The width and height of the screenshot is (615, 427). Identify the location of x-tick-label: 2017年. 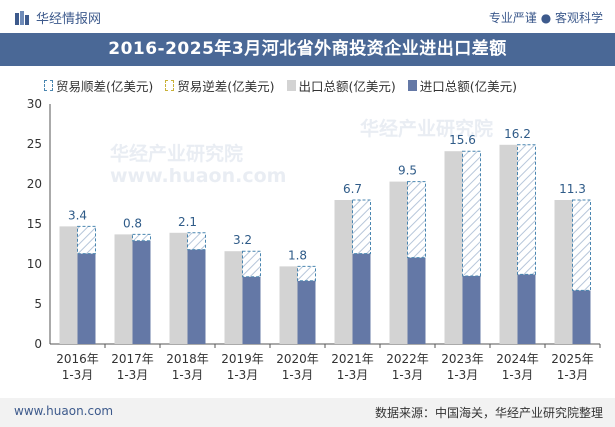
(132, 359).